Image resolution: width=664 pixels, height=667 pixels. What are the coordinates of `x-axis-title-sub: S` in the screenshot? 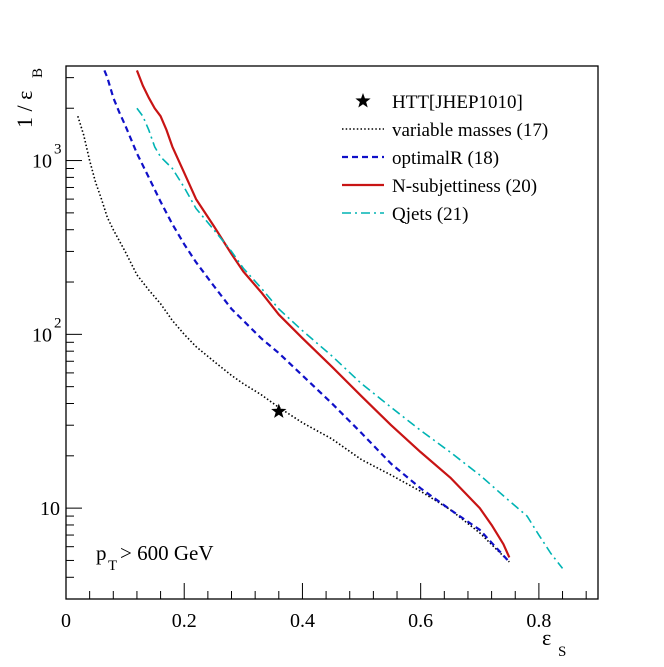 It's located at (562, 652).